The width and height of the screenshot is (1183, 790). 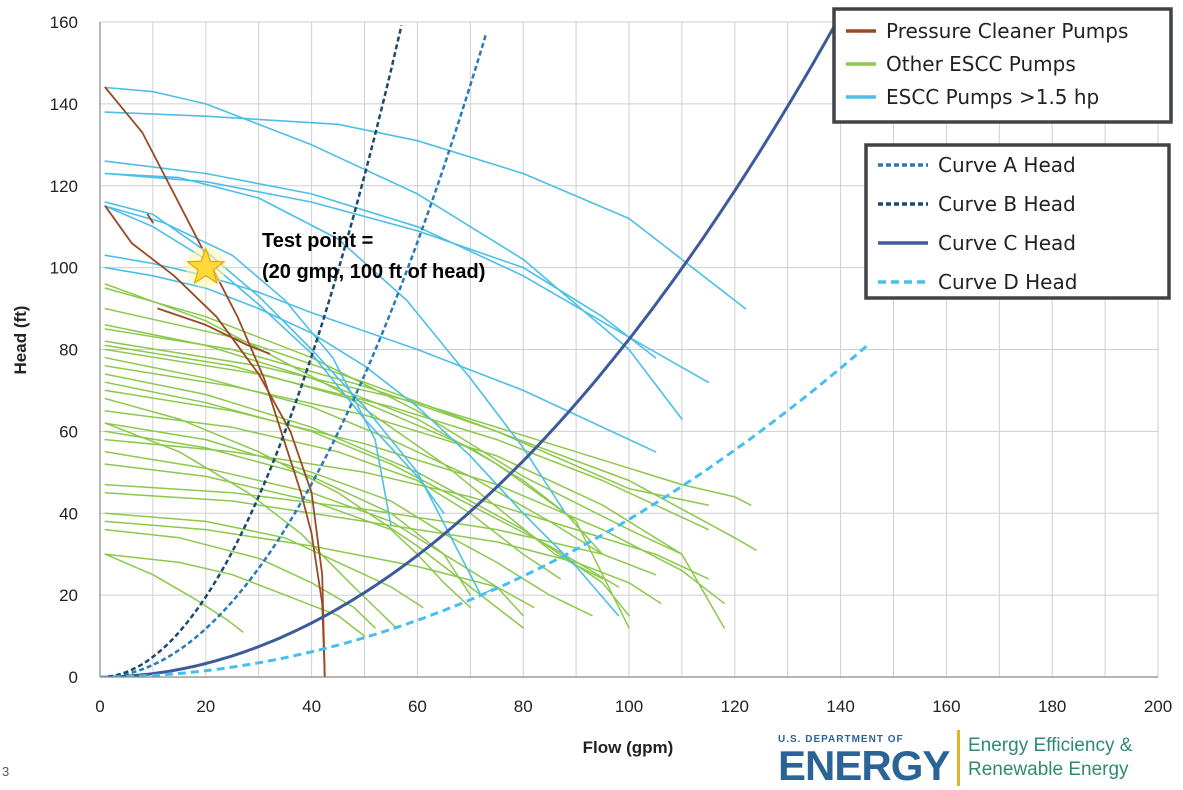 What do you see at coordinates (1050, 758) in the screenshot?
I see `eere-label: Energy Efficiency & Renewable Energy` at bounding box center [1050, 758].